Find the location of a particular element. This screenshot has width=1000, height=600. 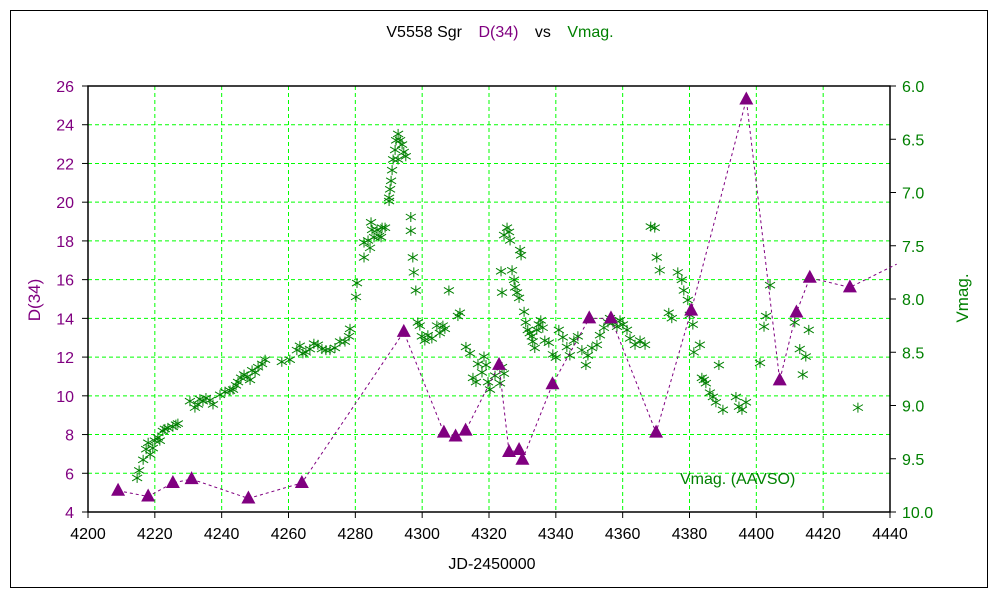

x-tick-label: 4380 is located at coordinates (690, 534).